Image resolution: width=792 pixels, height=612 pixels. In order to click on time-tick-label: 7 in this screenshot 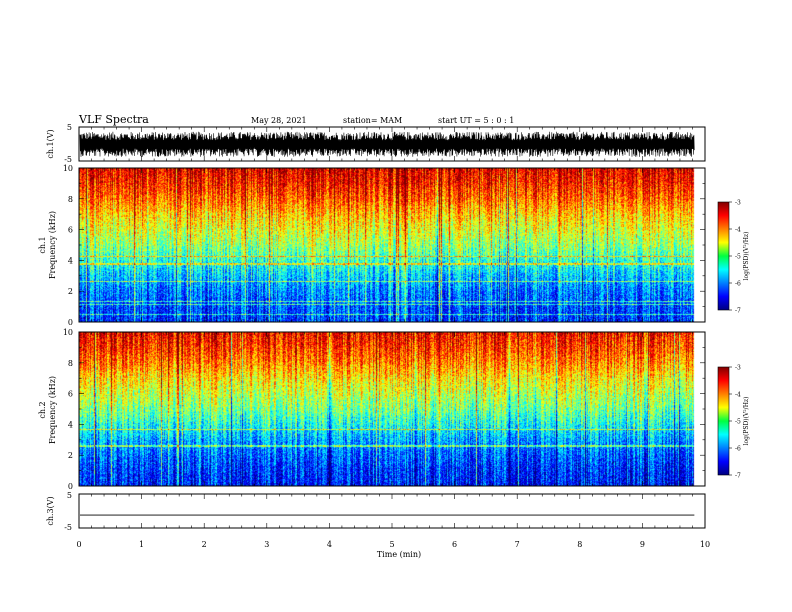, I will do `click(517, 544)`.